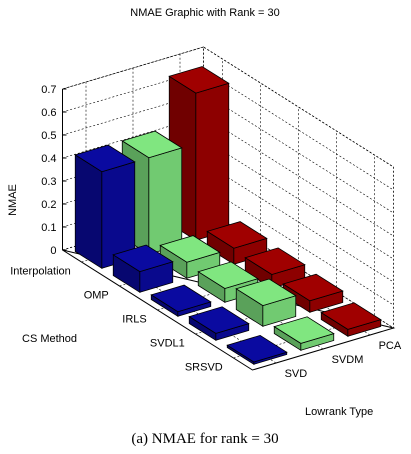 Image resolution: width=411 pixels, height=454 pixels. What do you see at coordinates (167, 344) in the screenshot?
I see `x-tick-label: SVDL1` at bounding box center [167, 344].